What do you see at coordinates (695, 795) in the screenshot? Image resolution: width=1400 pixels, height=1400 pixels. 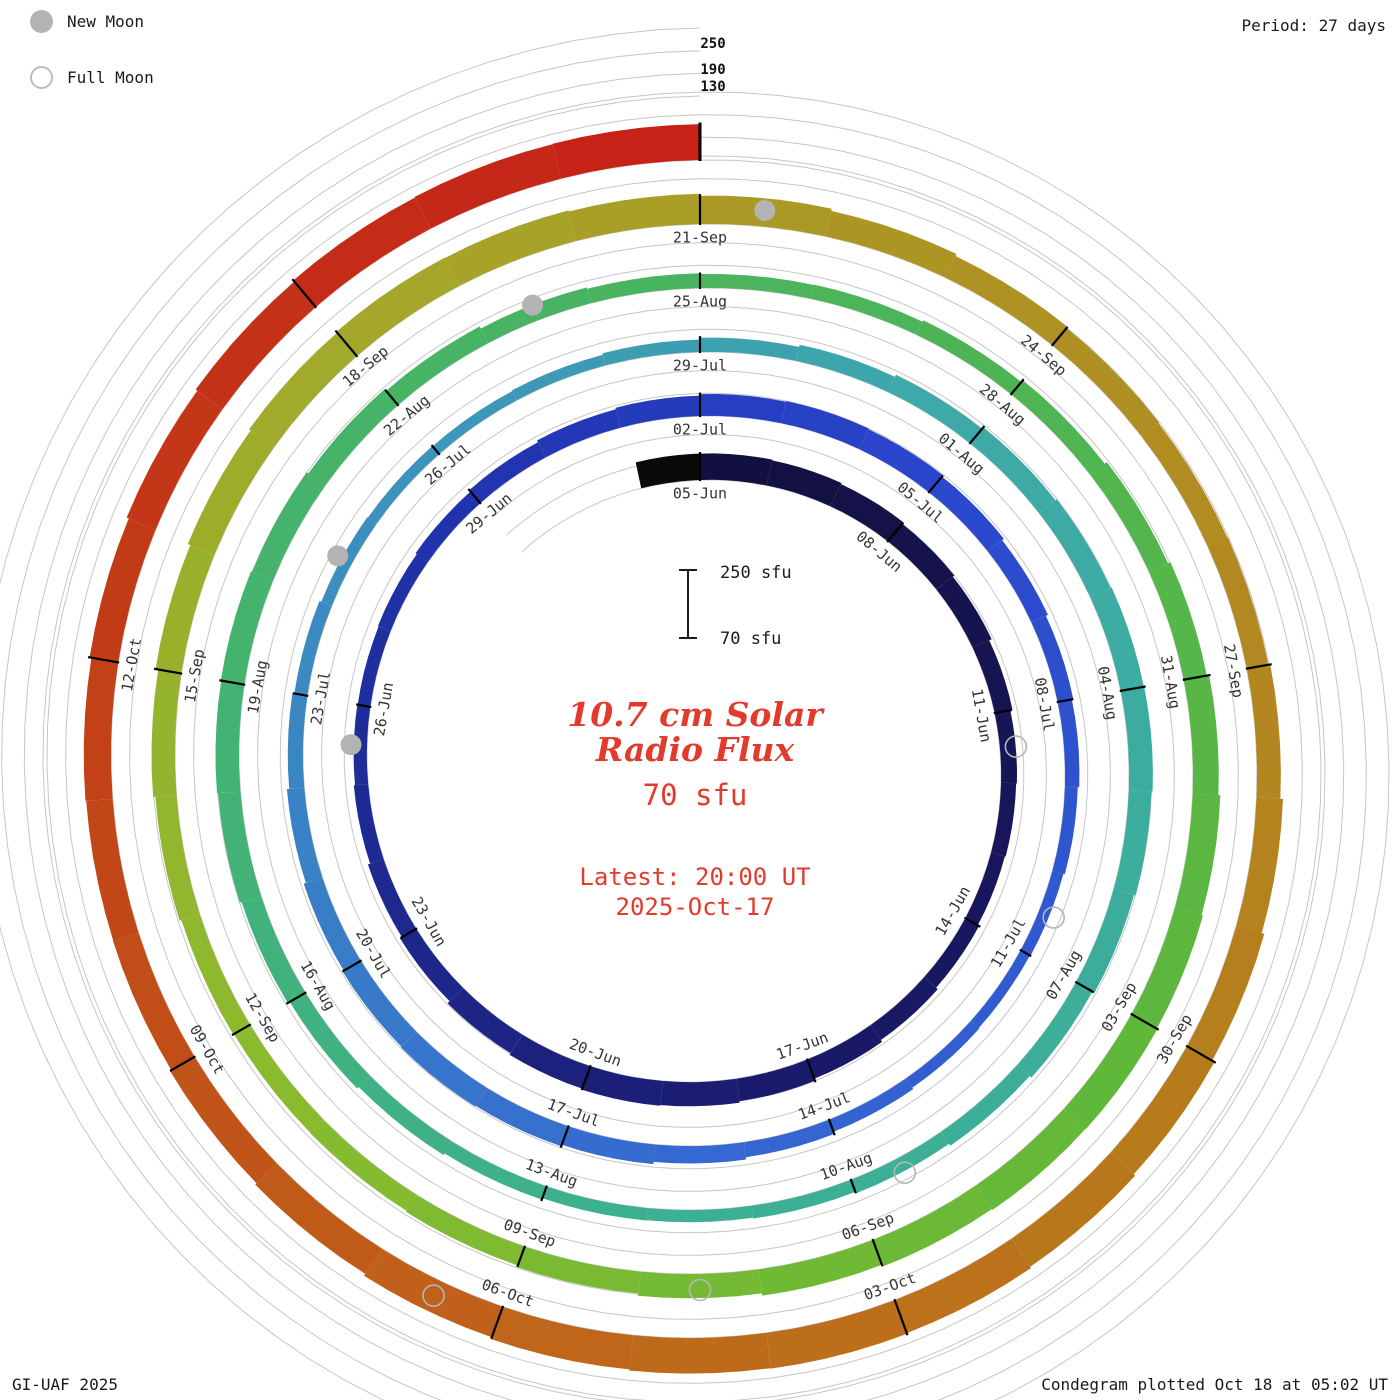 I see `current-flux-value: 70 sfu` at bounding box center [695, 795].